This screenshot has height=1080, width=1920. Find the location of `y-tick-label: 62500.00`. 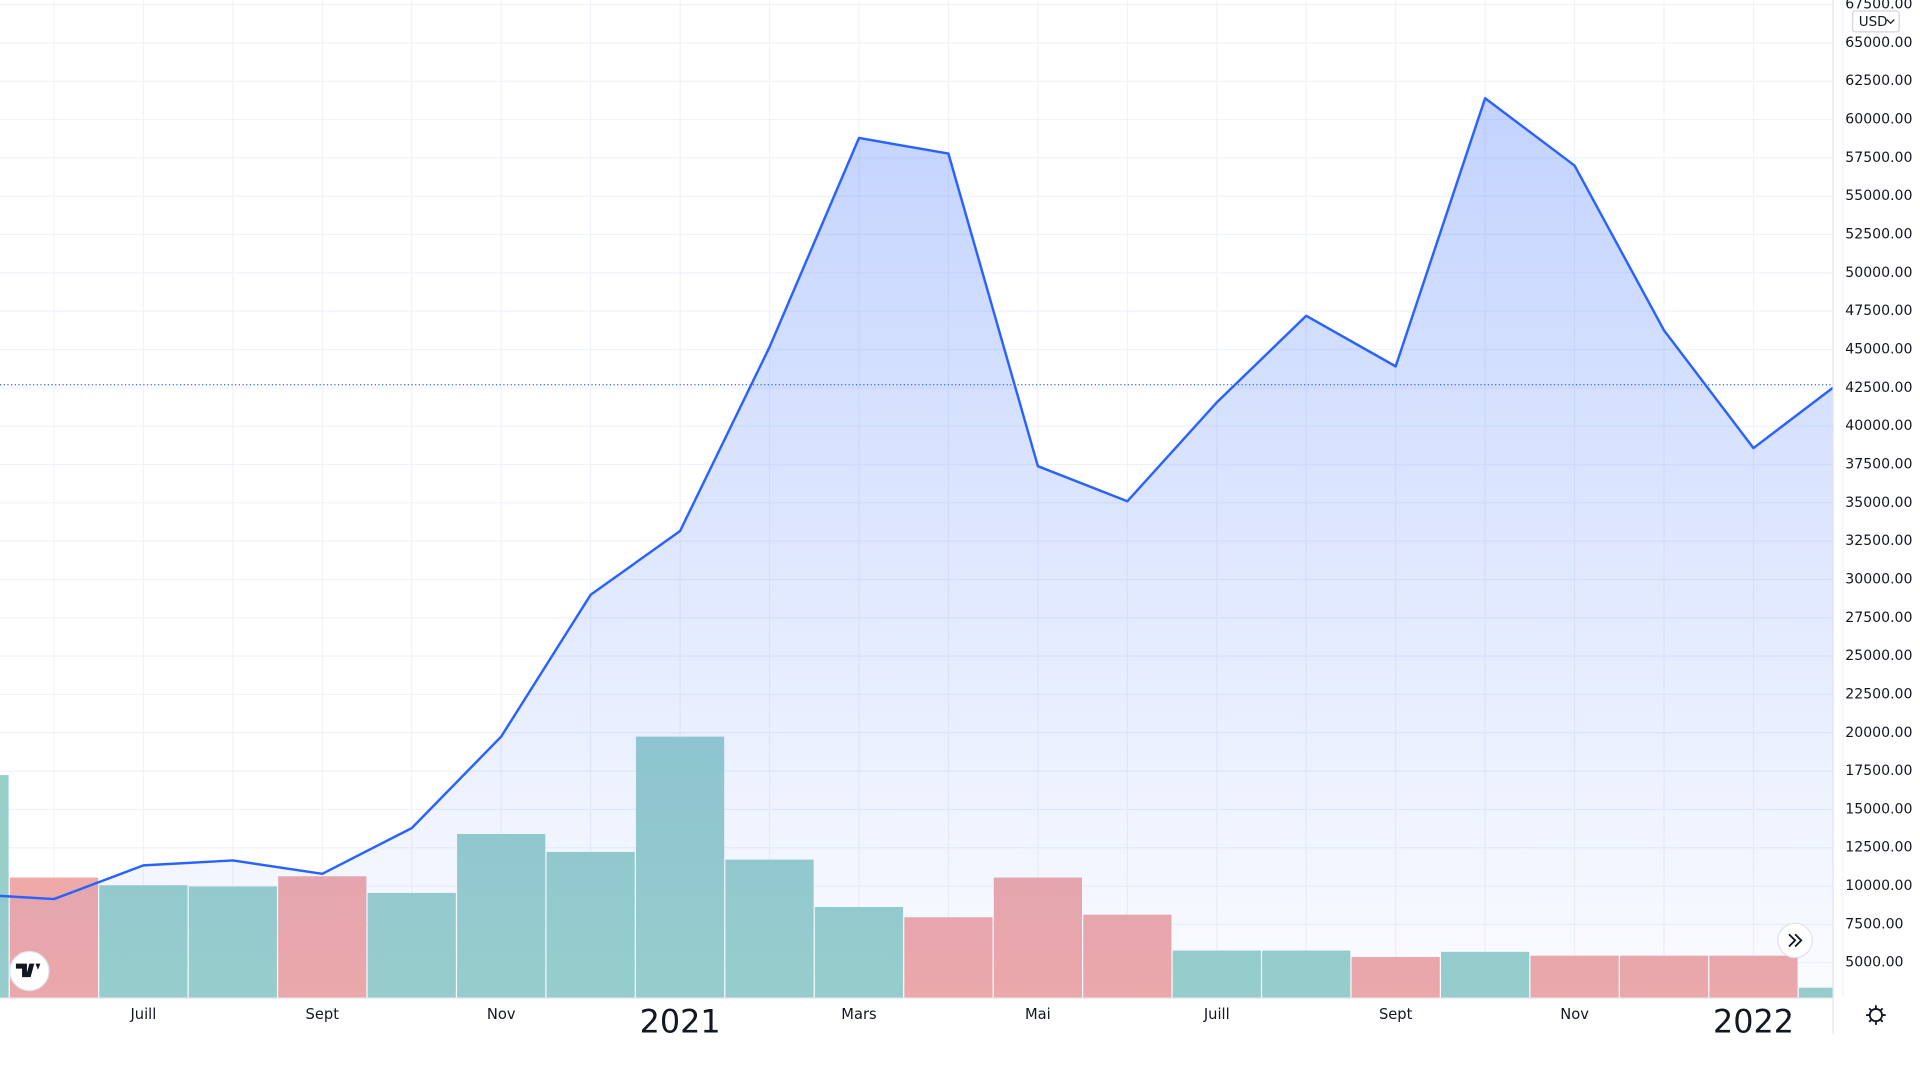

y-tick-label: 62500.00 is located at coordinates (1878, 81).